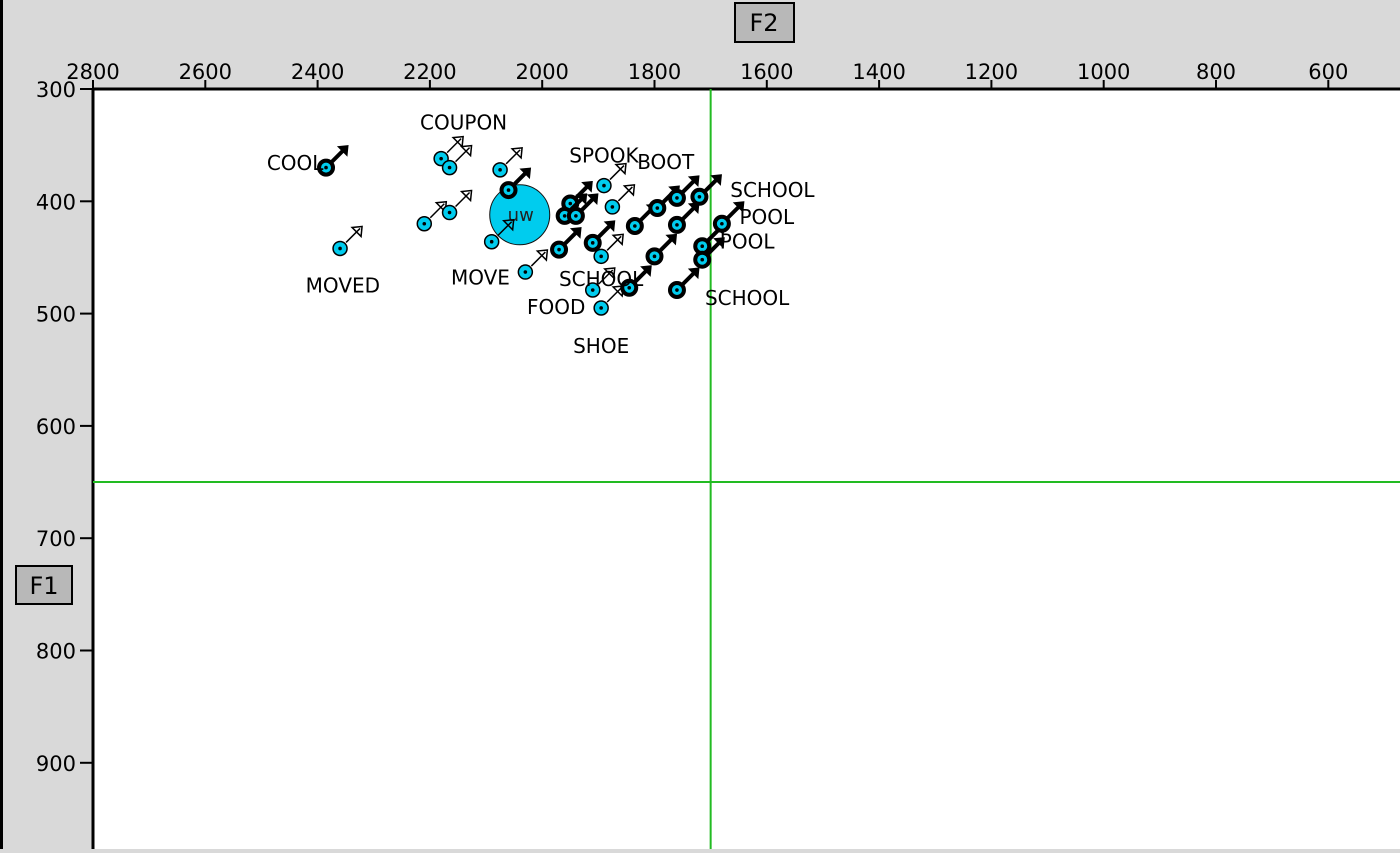  Describe the element at coordinates (429, 72) in the screenshot. I see `x-tick-label: 2200` at that location.